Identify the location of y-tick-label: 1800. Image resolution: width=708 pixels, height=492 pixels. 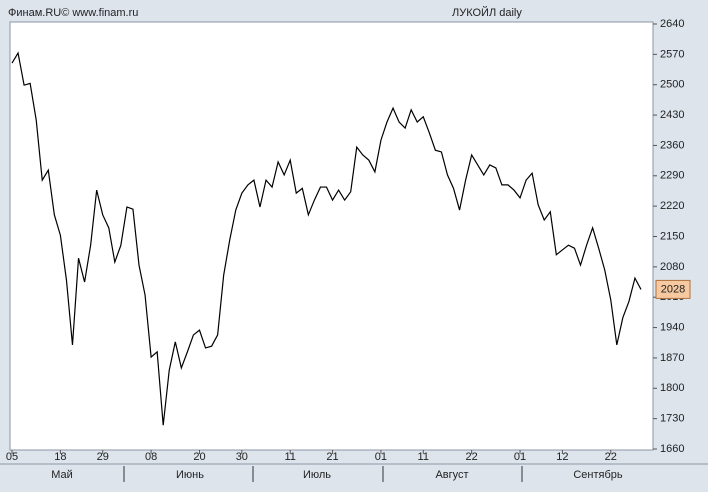
(672, 388).